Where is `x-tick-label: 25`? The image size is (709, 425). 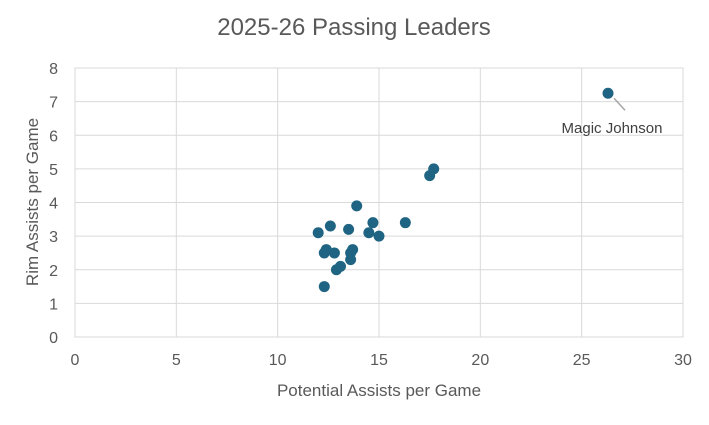 x-tick-label: 25 is located at coordinates (582, 360).